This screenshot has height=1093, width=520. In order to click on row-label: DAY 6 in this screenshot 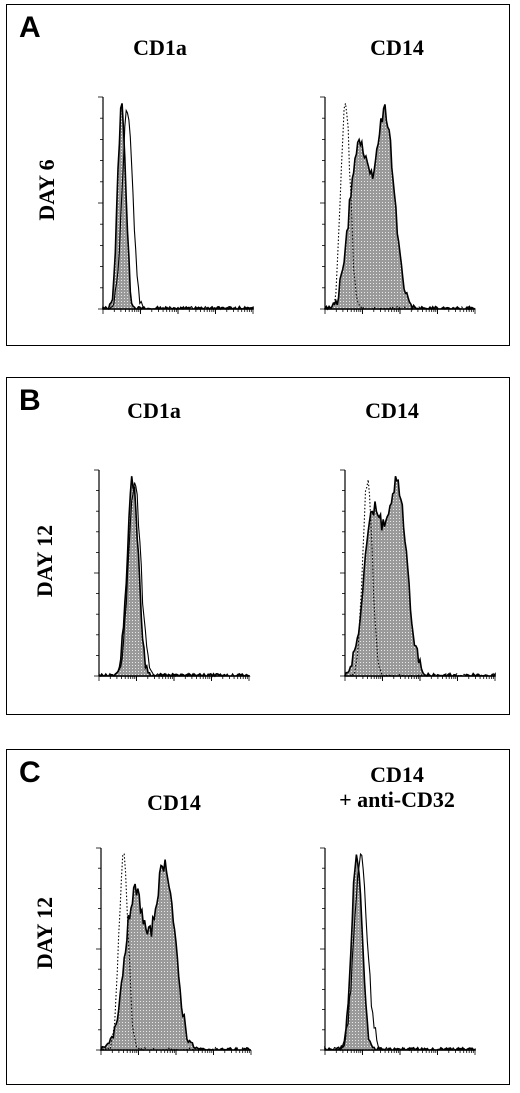, I will do `click(46, 190)`.